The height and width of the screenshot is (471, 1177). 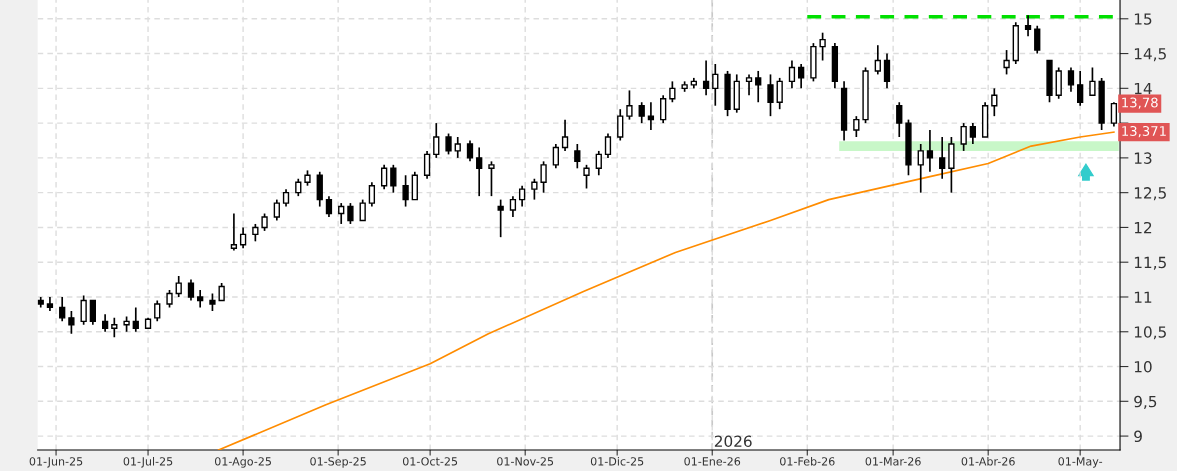 I want to click on y-tick-label: 12, so click(x=1143, y=227).